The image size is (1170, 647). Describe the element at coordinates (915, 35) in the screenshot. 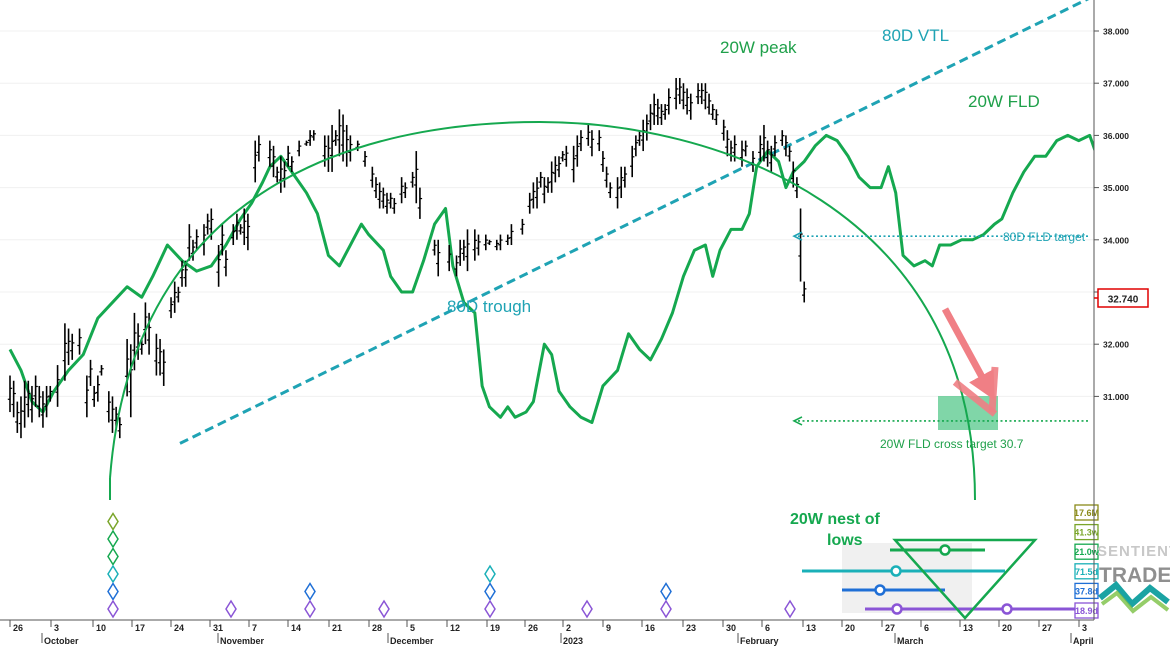

I see `label-80d-vtl: 80D VTL` at that location.